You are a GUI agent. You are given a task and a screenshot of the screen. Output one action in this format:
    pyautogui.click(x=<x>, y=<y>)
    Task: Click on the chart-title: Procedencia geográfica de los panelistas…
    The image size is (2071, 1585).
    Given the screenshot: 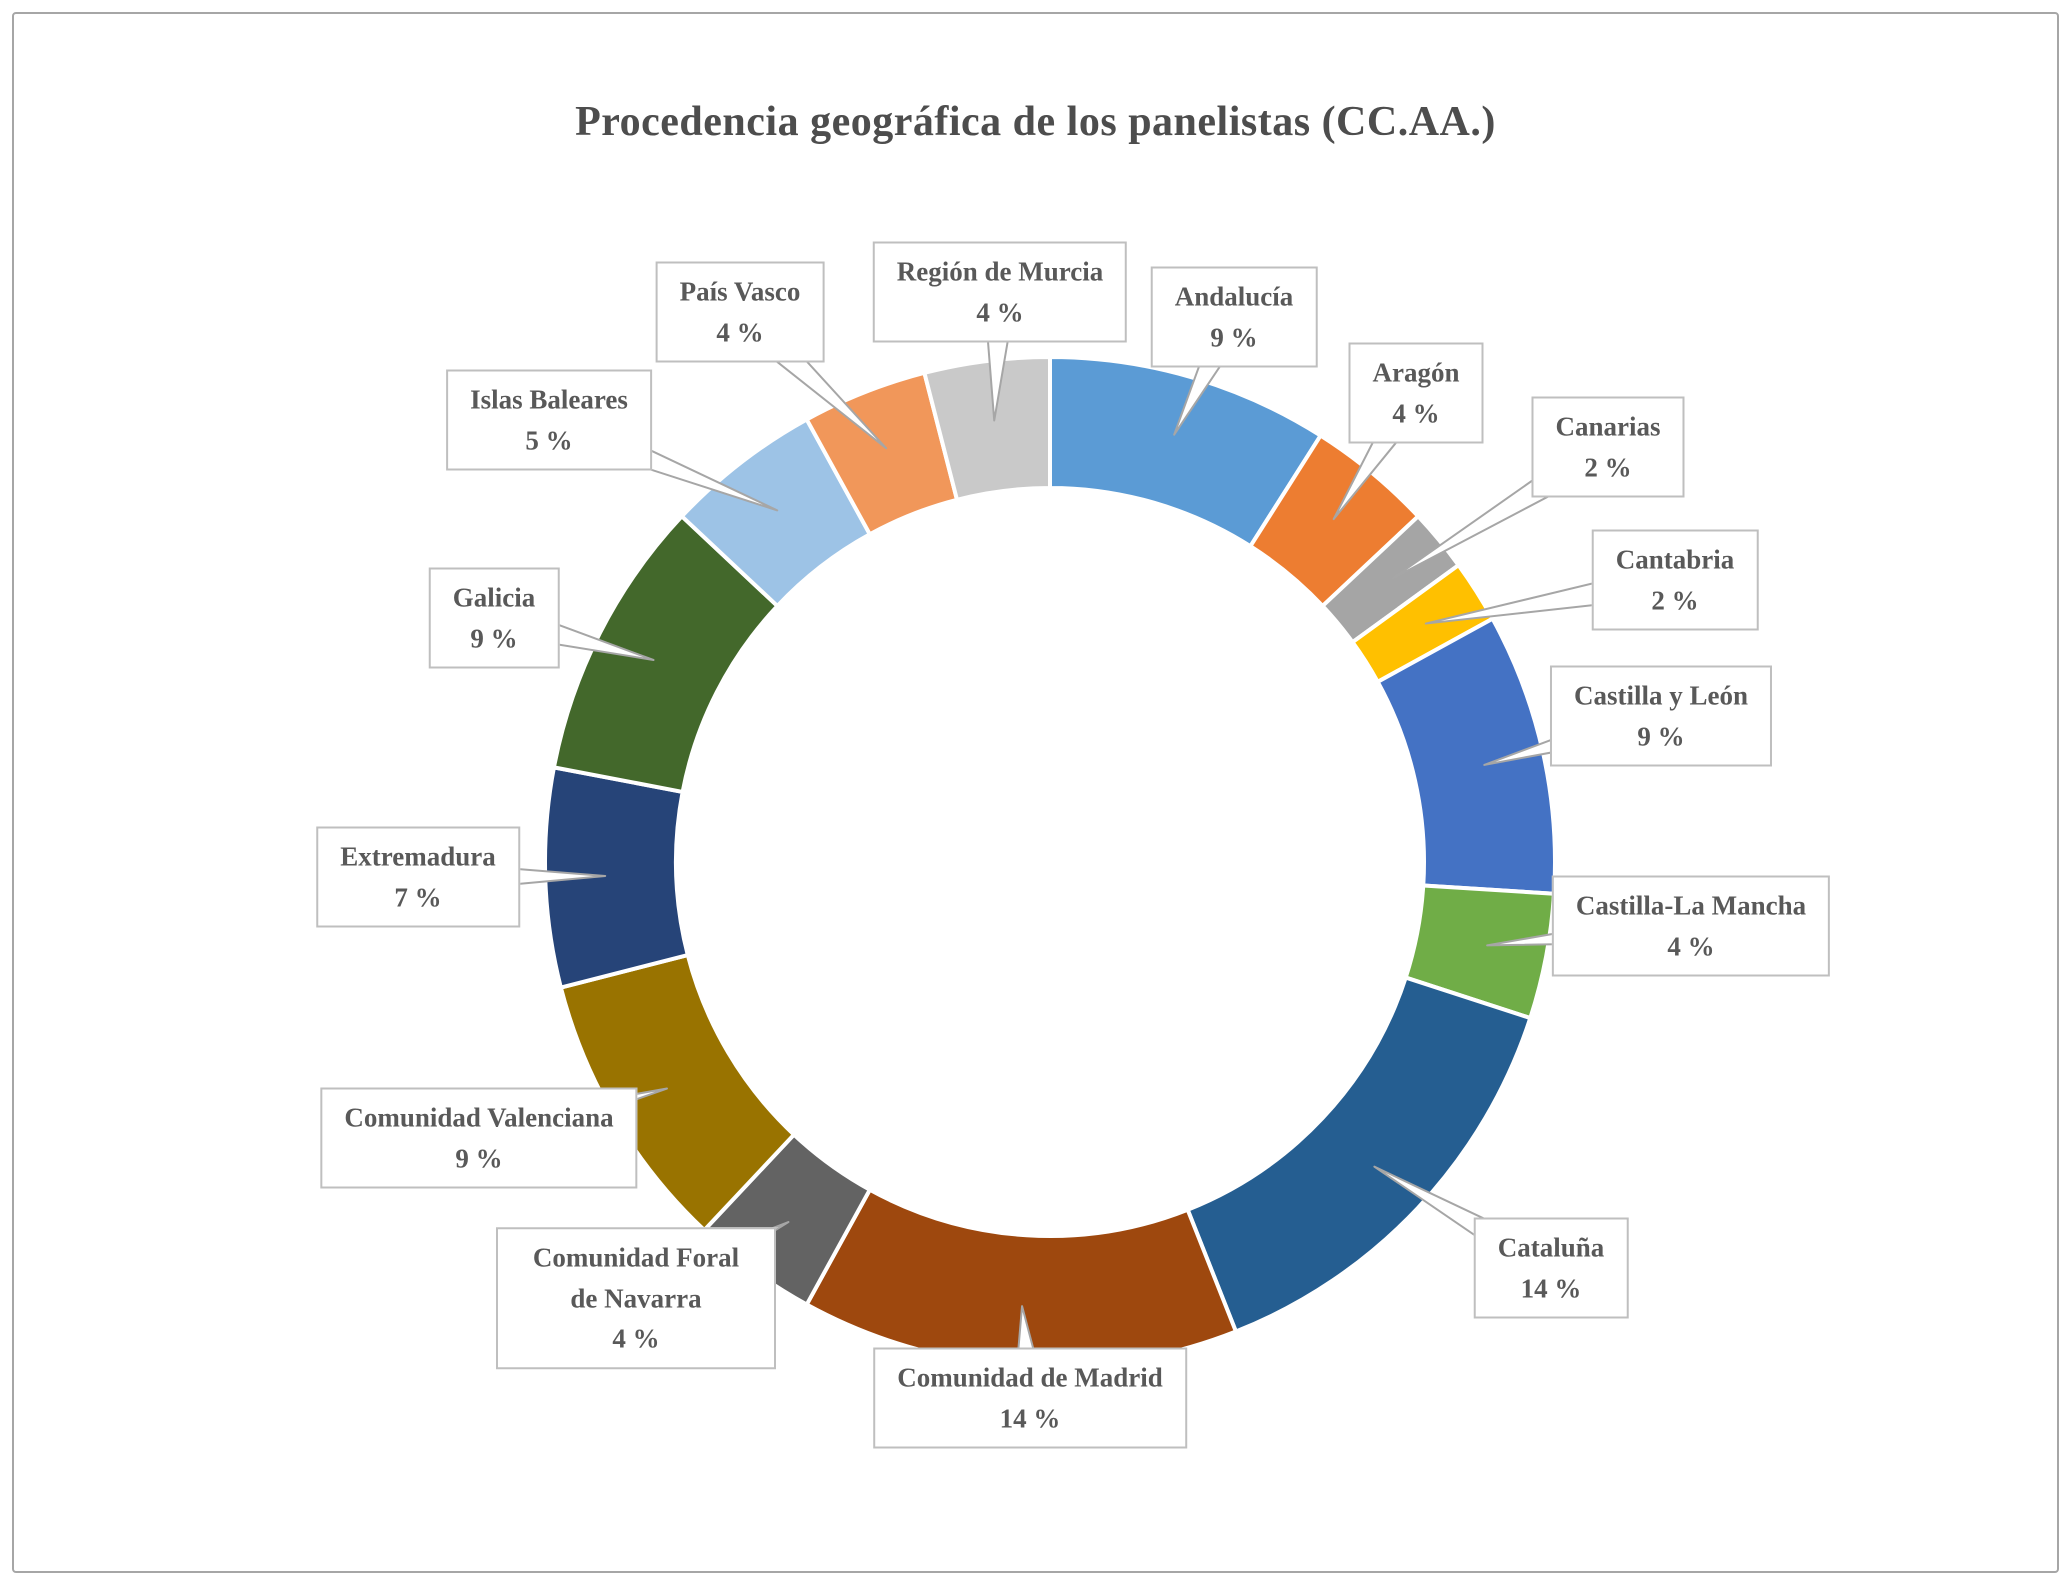 What is the action you would take?
    pyautogui.click(x=1035, y=122)
    